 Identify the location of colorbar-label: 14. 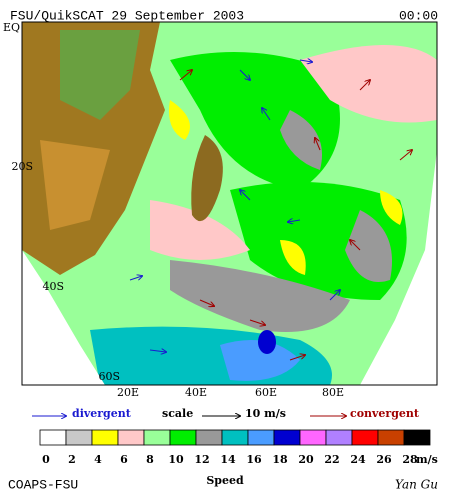
(228, 459).